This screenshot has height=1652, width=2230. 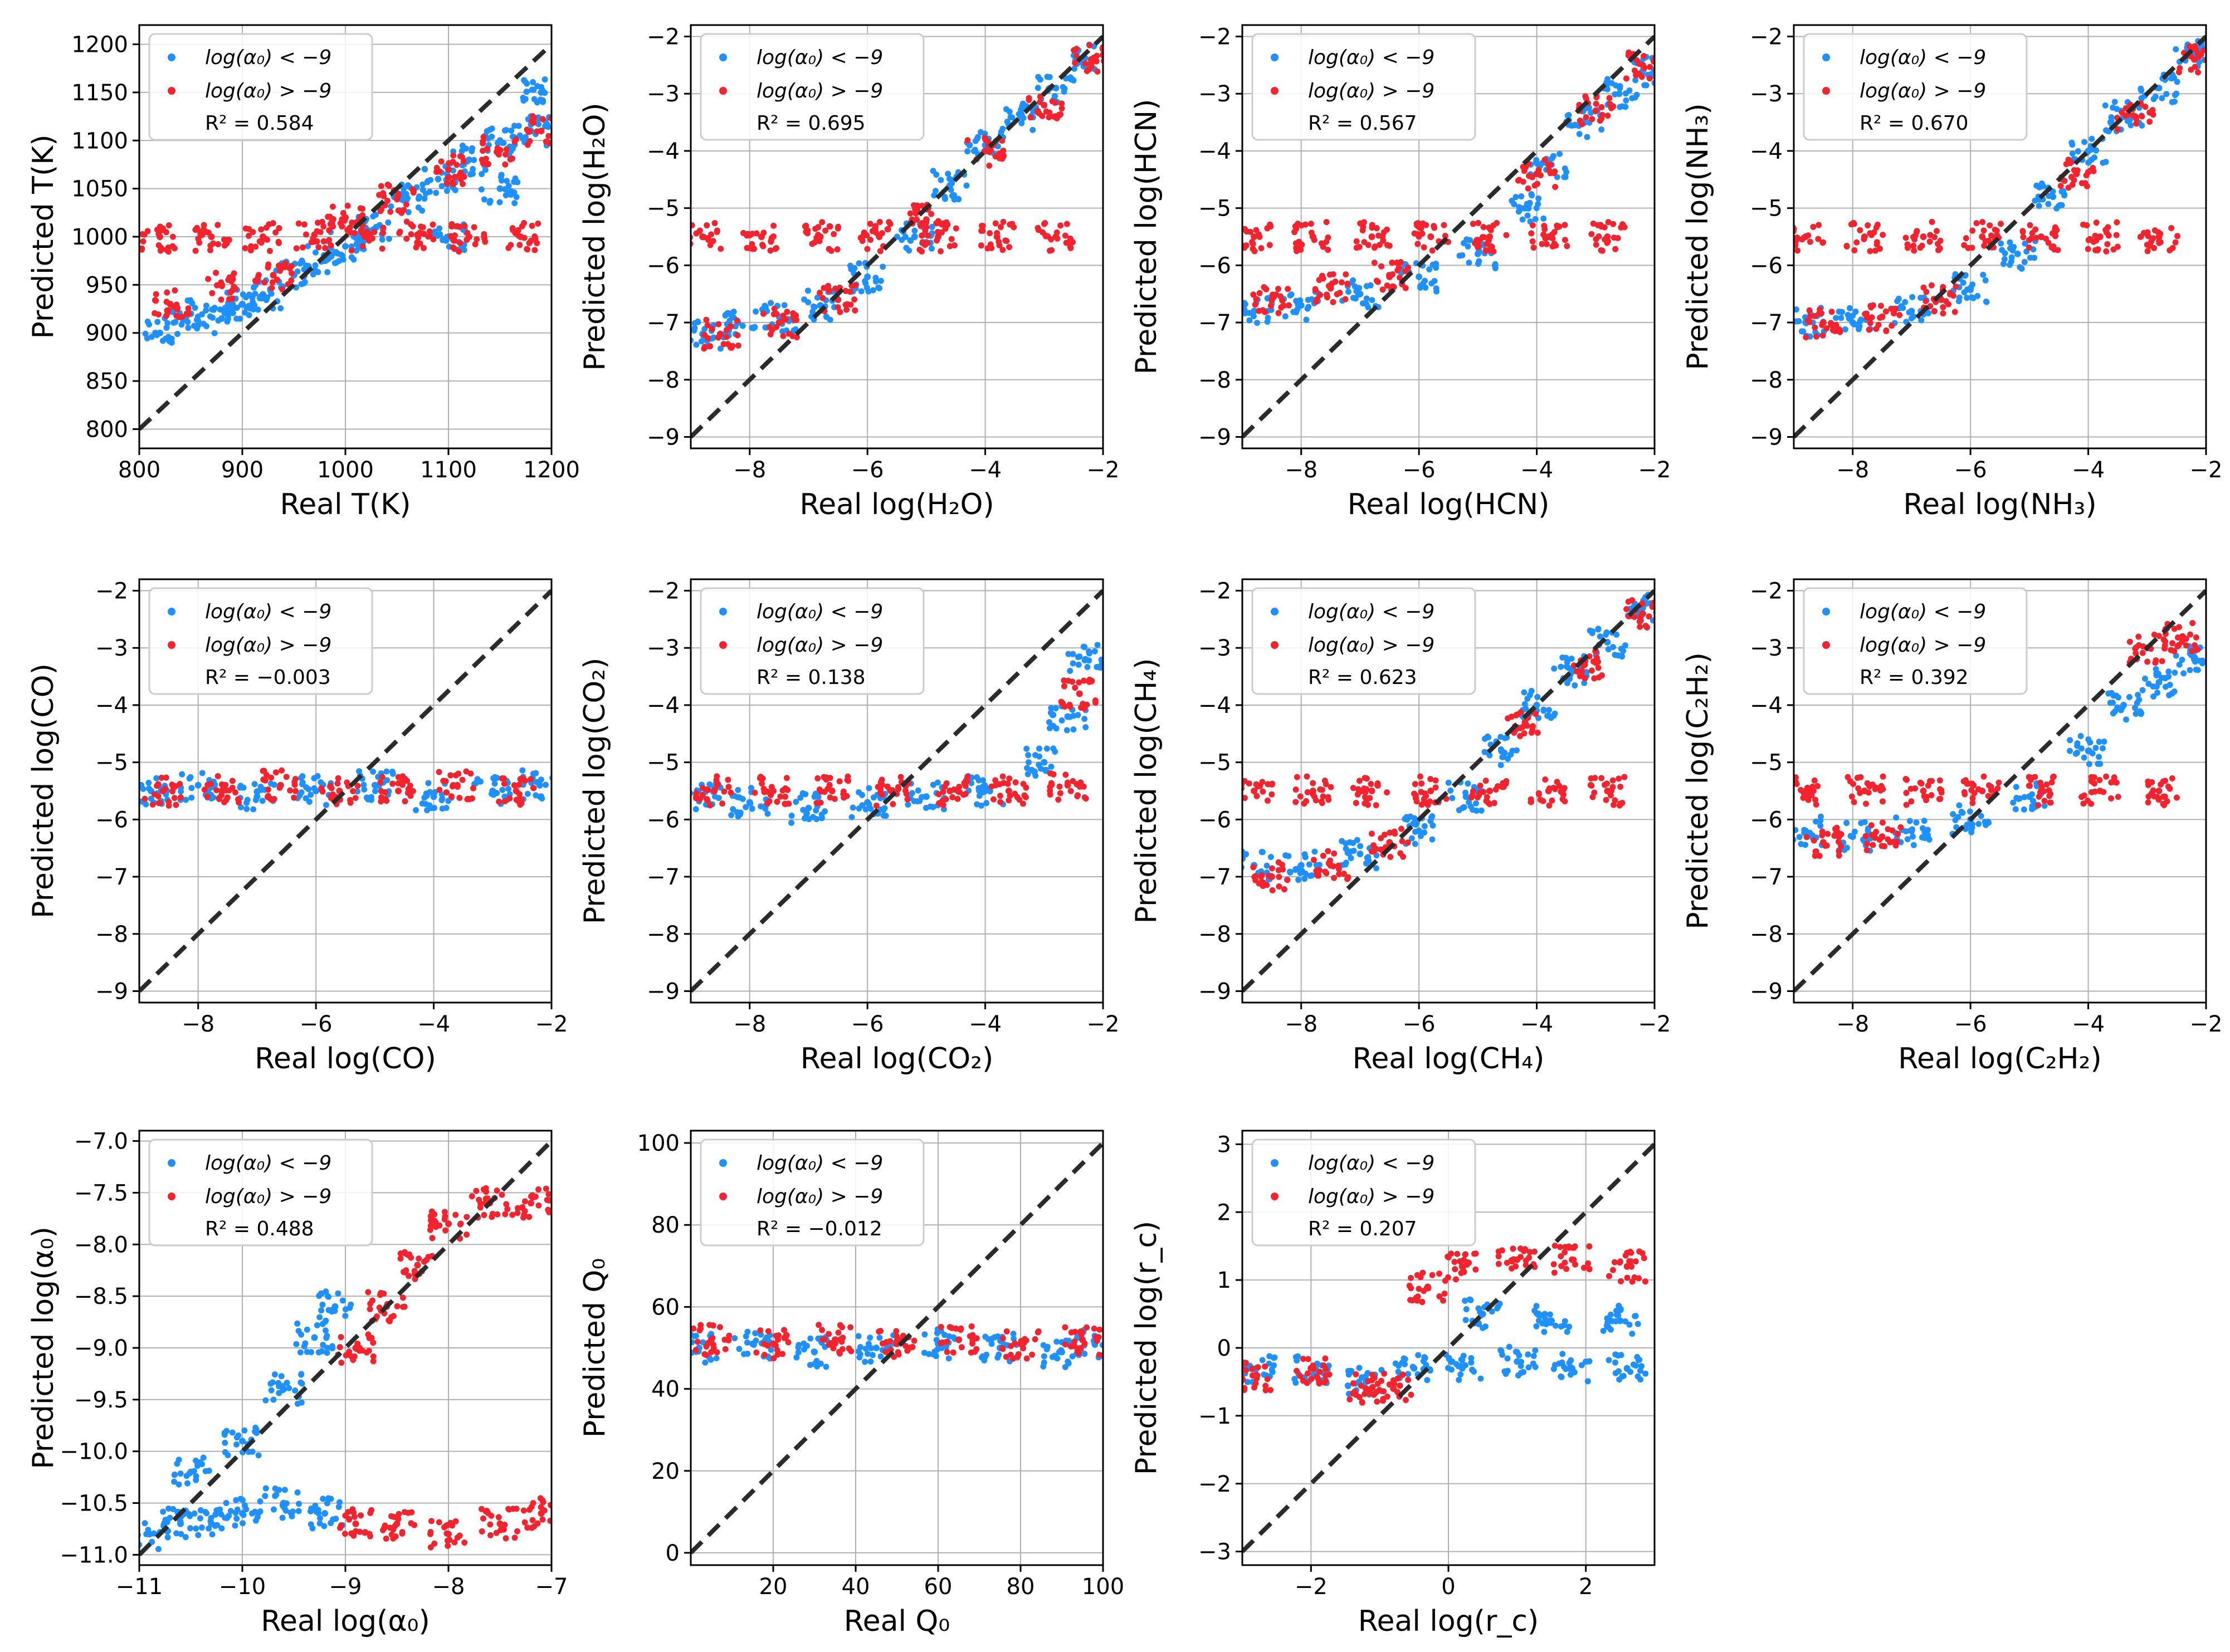 I want to click on x-tick-label: −4, so click(x=1536, y=470).